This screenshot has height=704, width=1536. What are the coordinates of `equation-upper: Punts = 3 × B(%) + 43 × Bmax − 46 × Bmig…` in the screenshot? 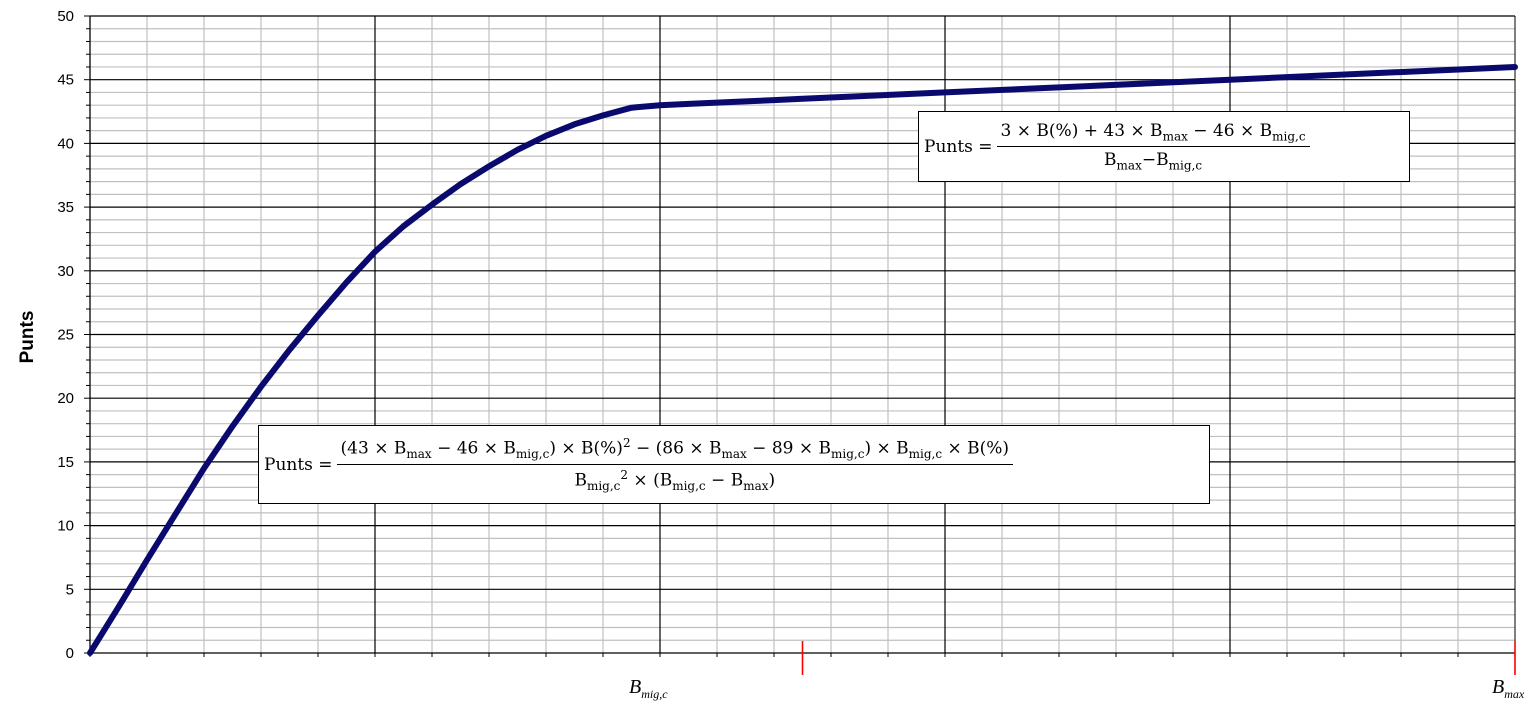 It's located at (1164, 146).